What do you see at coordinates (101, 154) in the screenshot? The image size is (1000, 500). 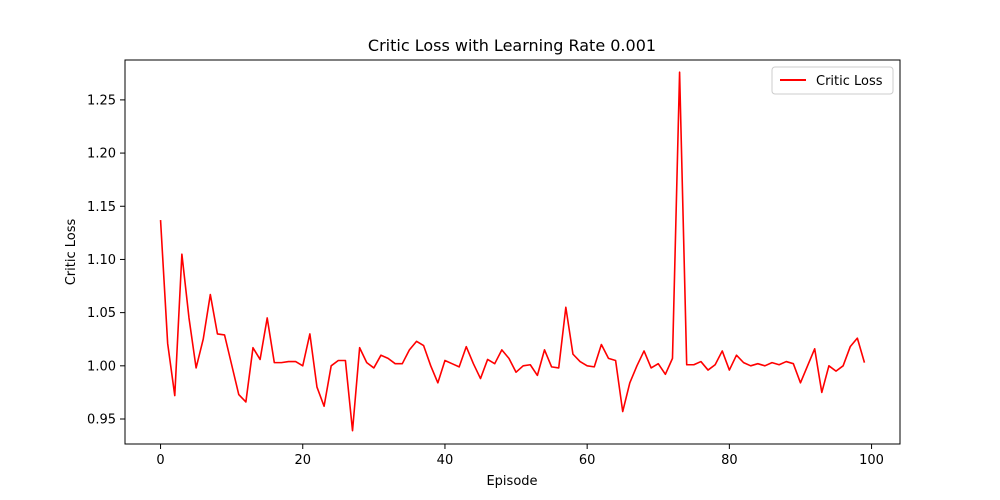 I see `y-tick-label: 1.20` at bounding box center [101, 154].